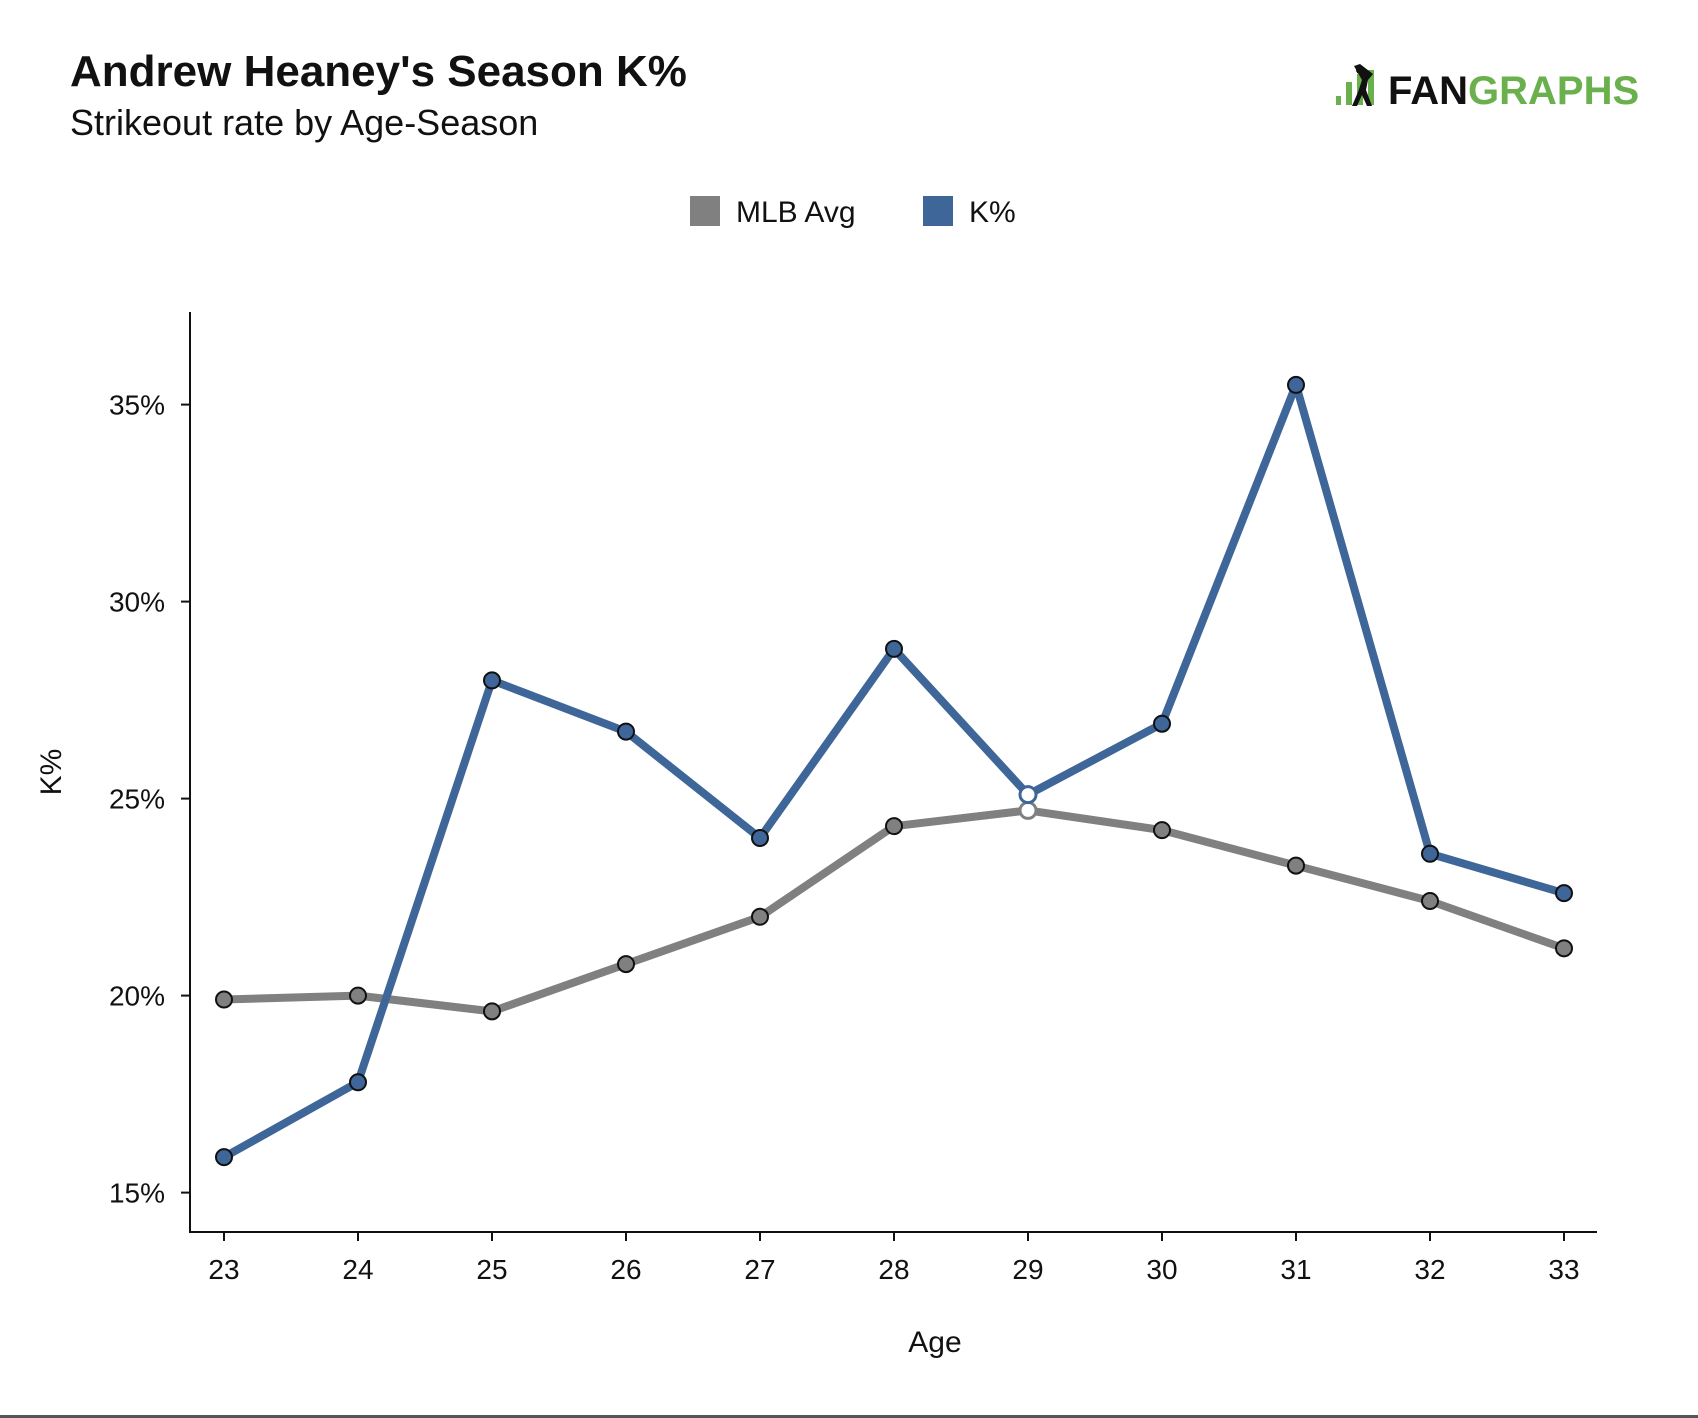 This screenshot has height=1418, width=1698. What do you see at coordinates (1027, 1269) in the screenshot?
I see `x-tick-label: 29` at bounding box center [1027, 1269].